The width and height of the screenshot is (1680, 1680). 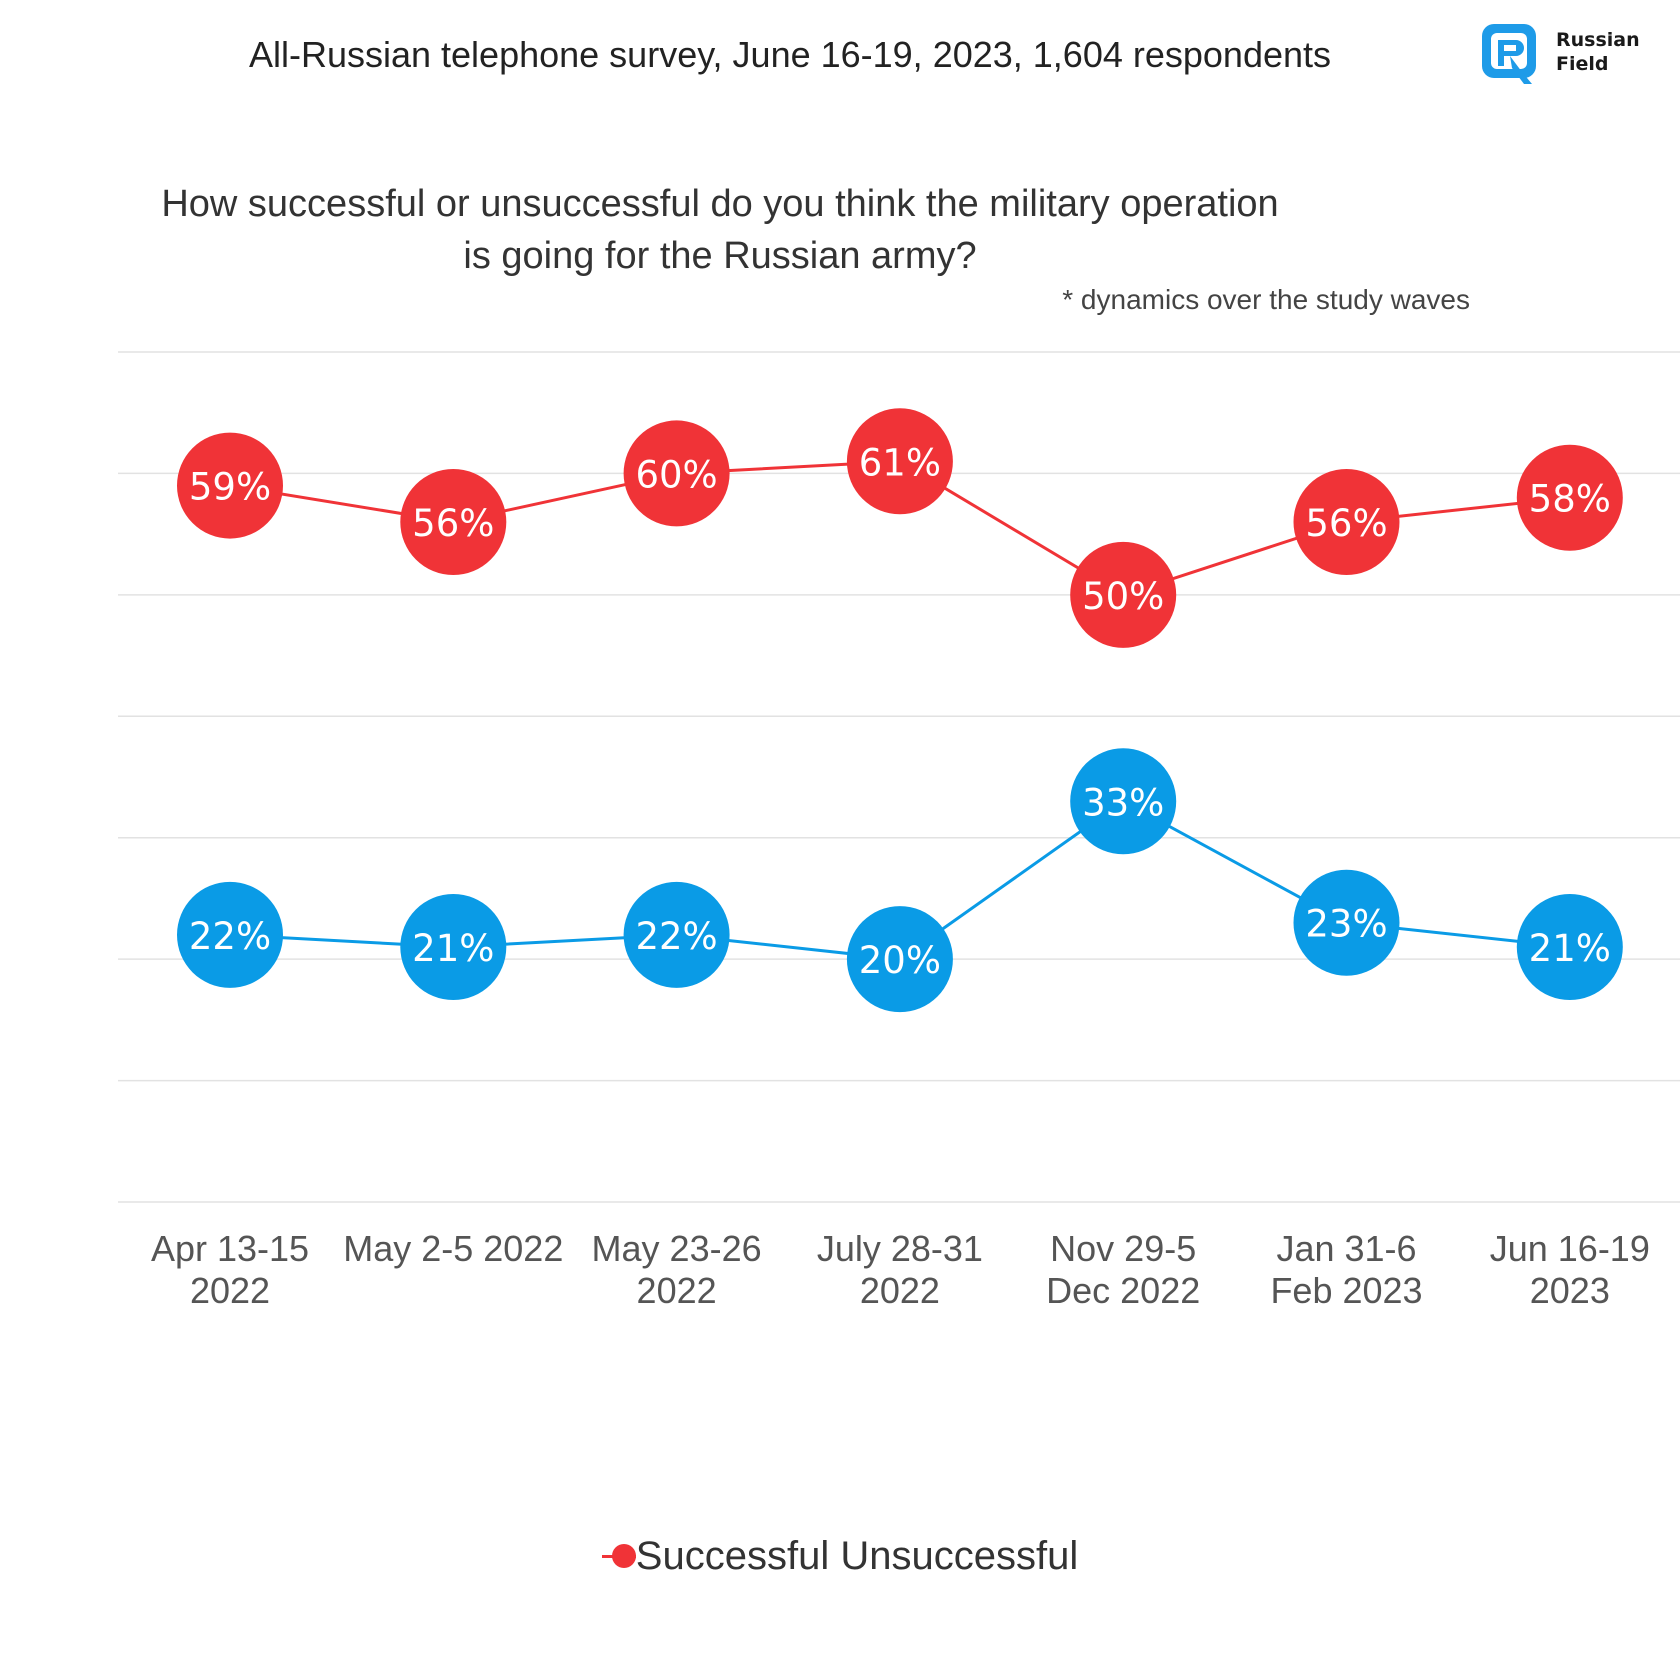 What do you see at coordinates (900, 1290) in the screenshot?
I see `tick-label-3-1: 2022` at bounding box center [900, 1290].